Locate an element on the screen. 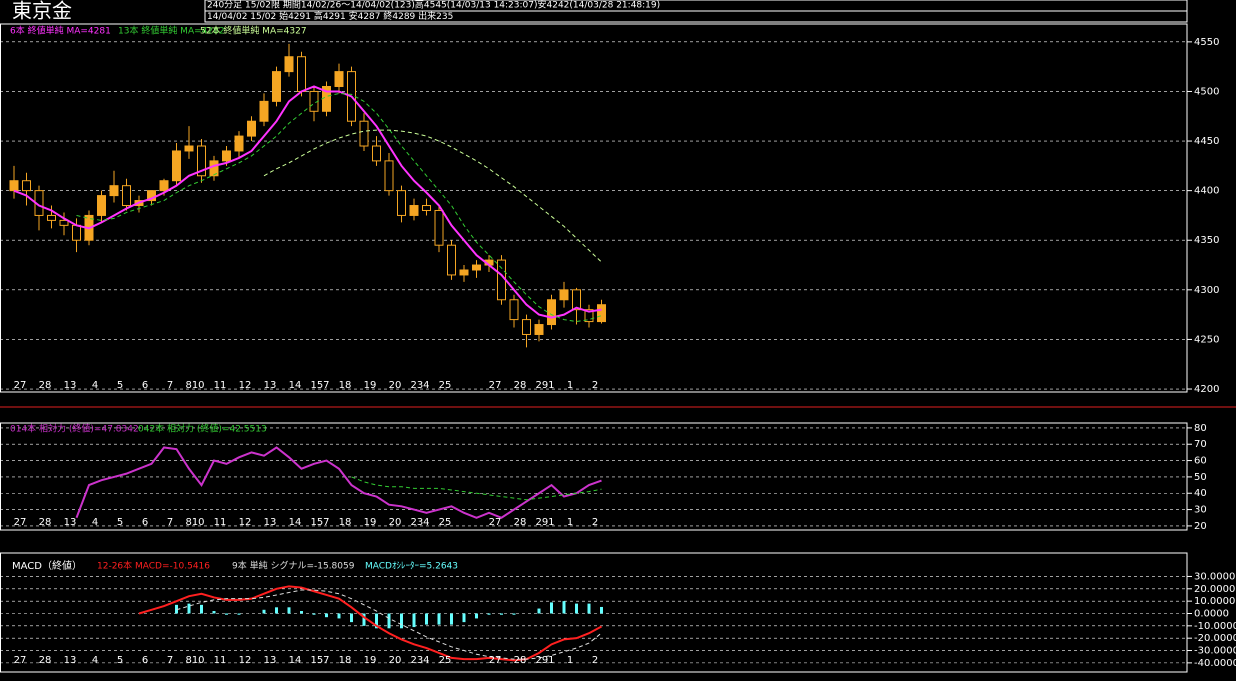  panel-title: MACD（終値） is located at coordinates (47, 565).